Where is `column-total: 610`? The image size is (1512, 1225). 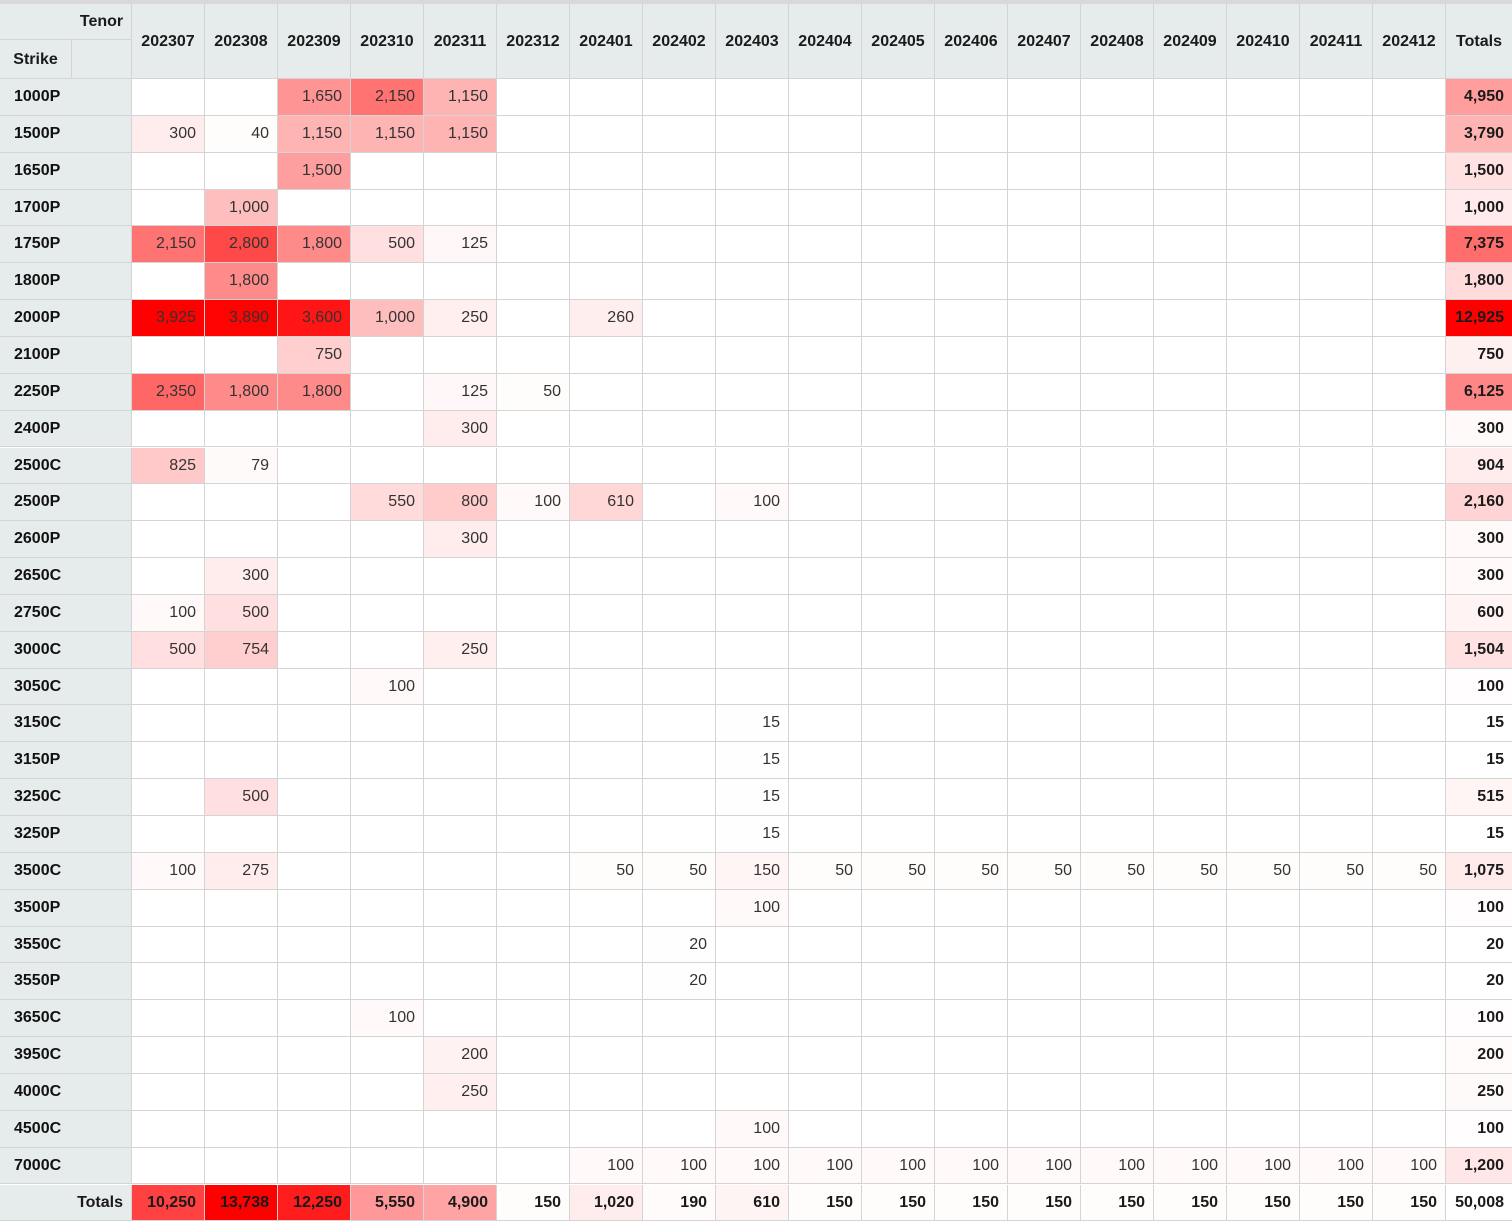 column-total: 610 is located at coordinates (752, 1203).